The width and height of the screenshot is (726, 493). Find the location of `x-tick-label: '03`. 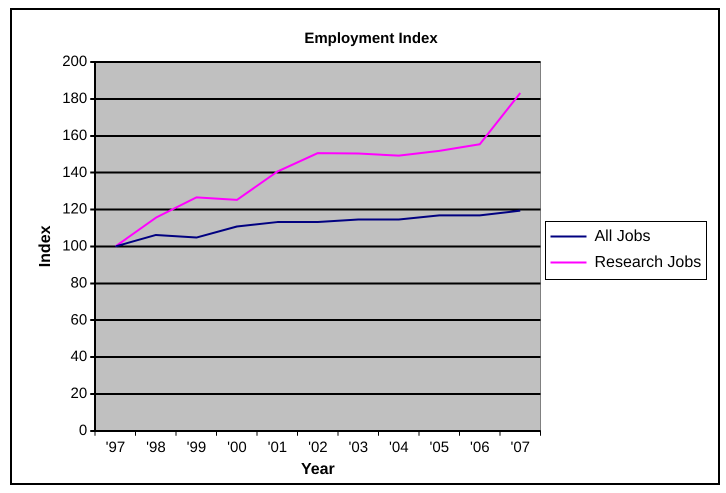

x-tick-label: '03 is located at coordinates (358, 447).